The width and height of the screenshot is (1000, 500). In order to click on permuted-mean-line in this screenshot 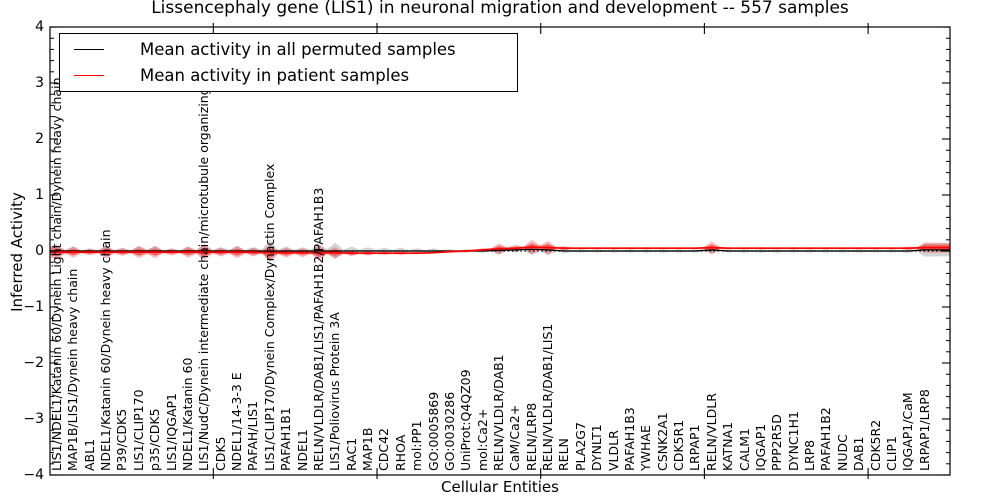, I will do `click(500, 250)`.